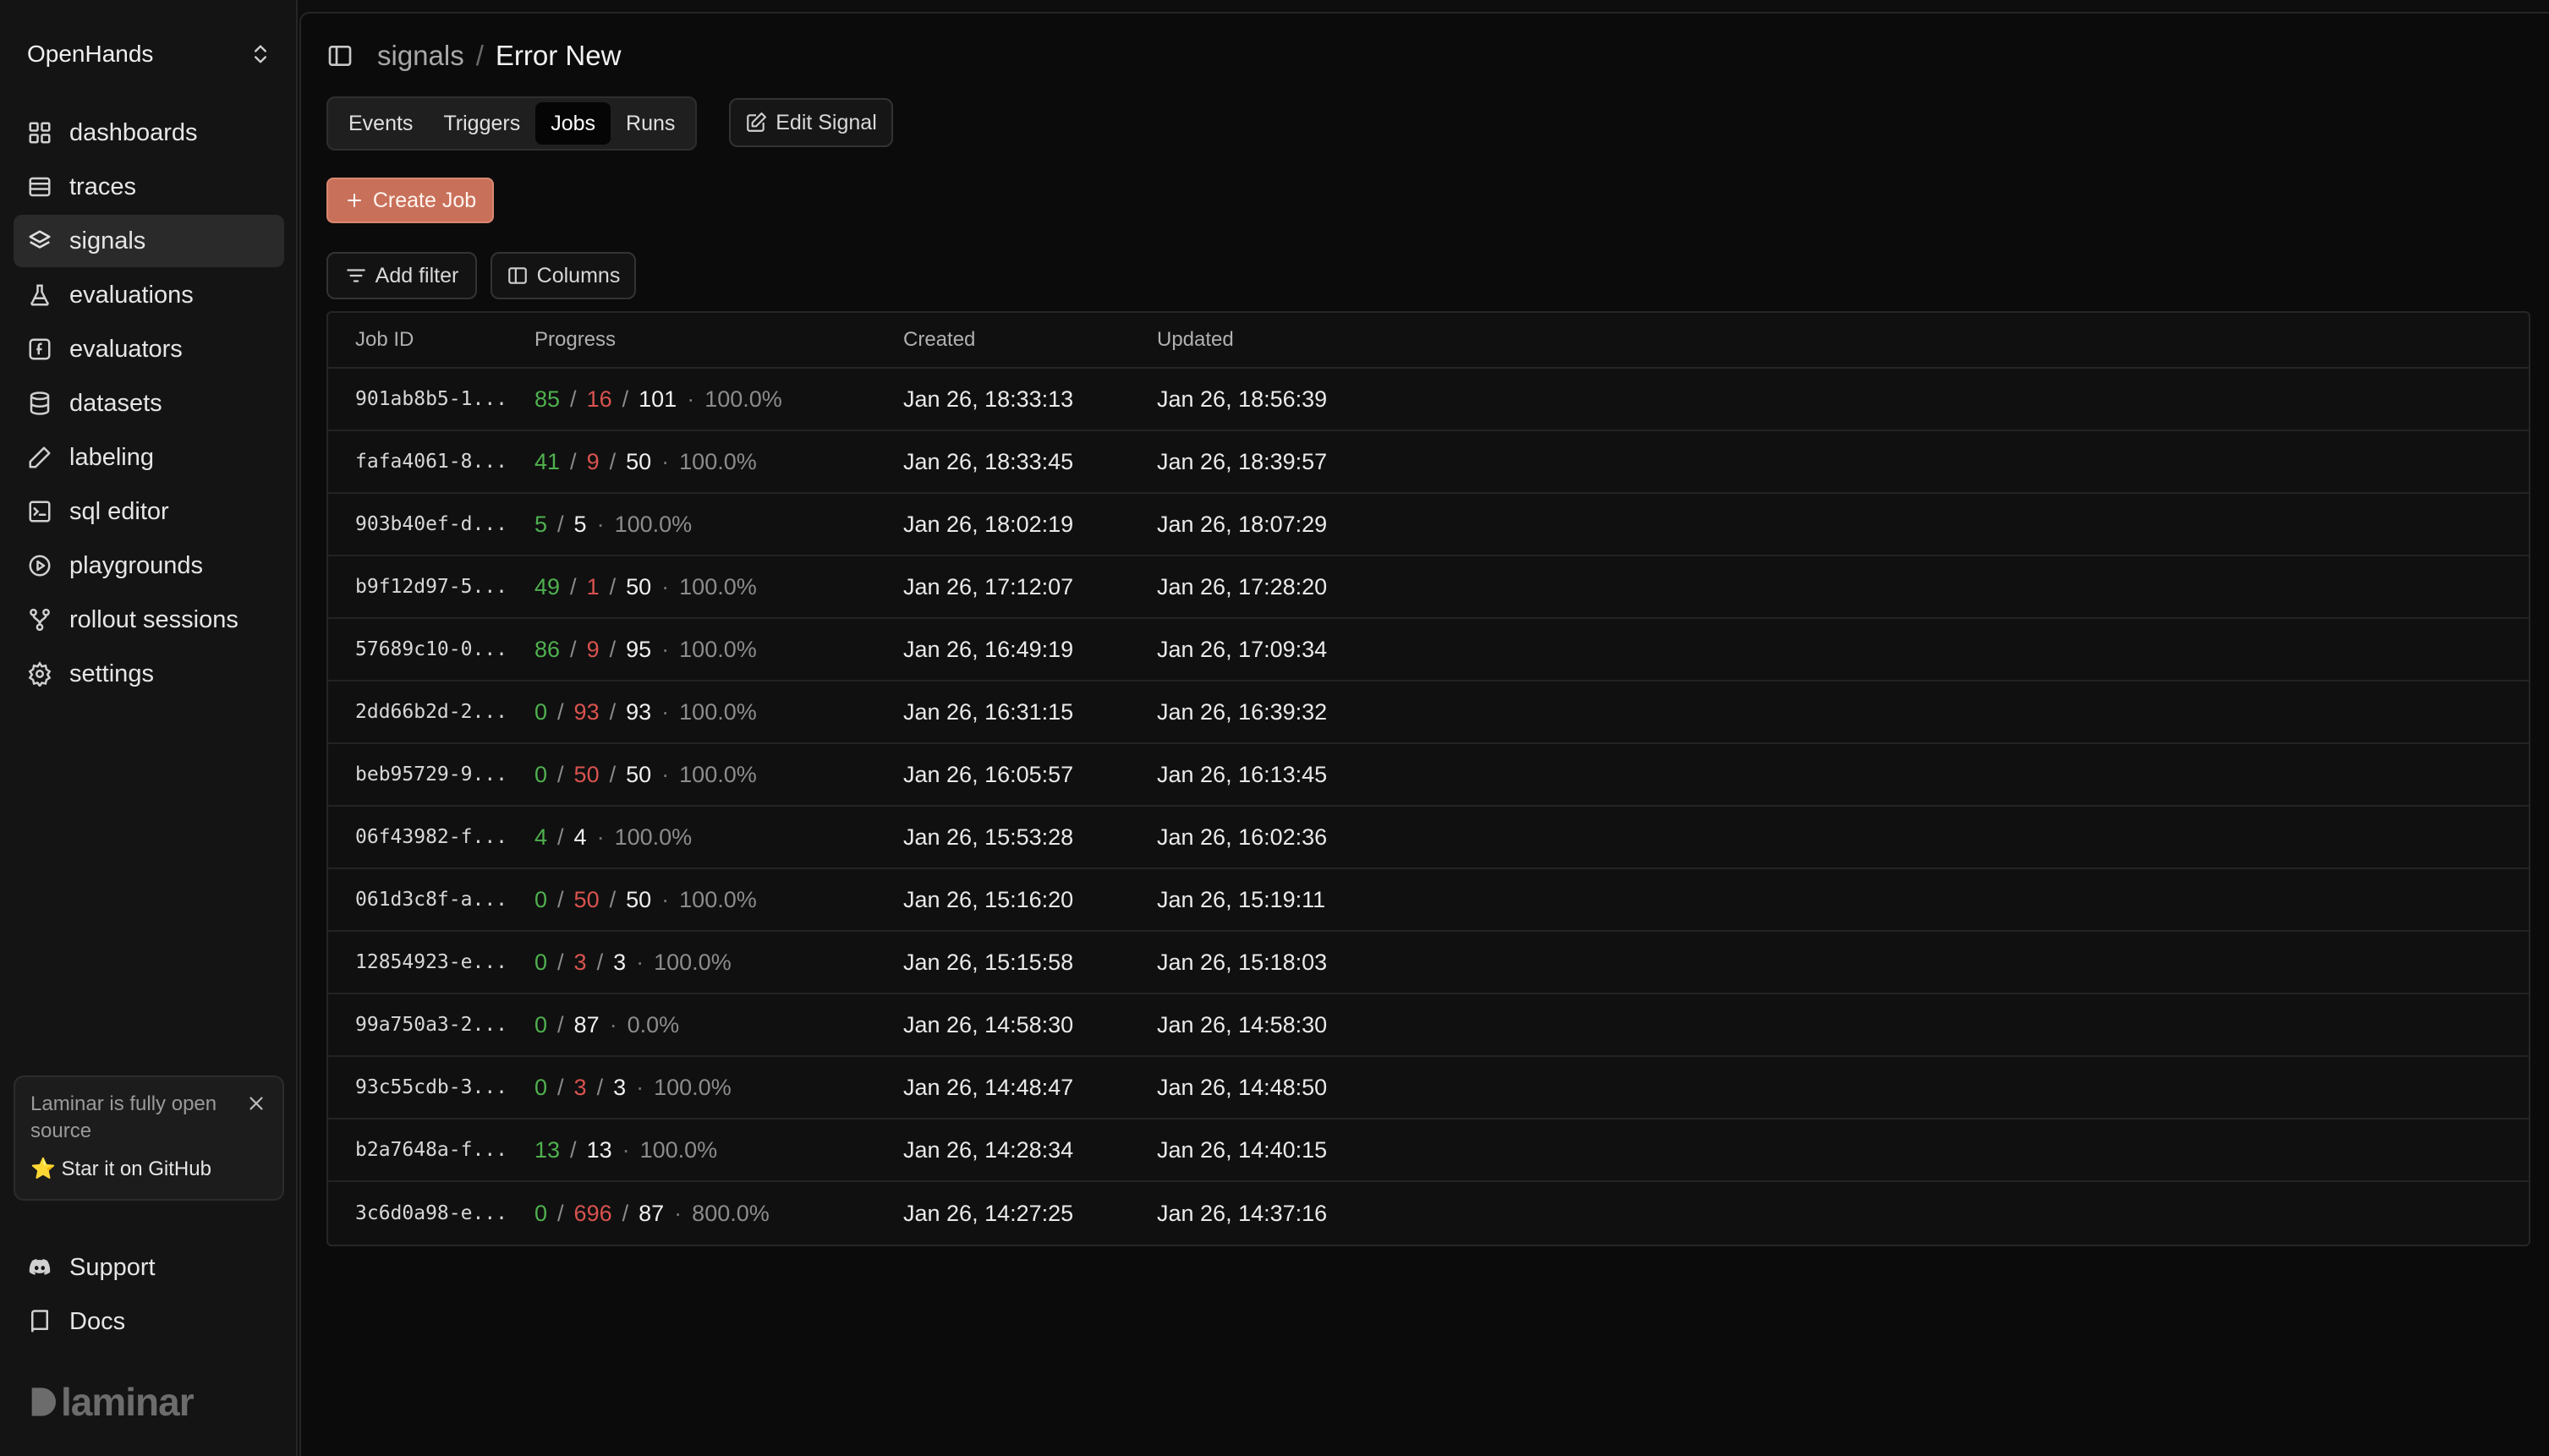  I want to click on progress-total: 3, so click(620, 962).